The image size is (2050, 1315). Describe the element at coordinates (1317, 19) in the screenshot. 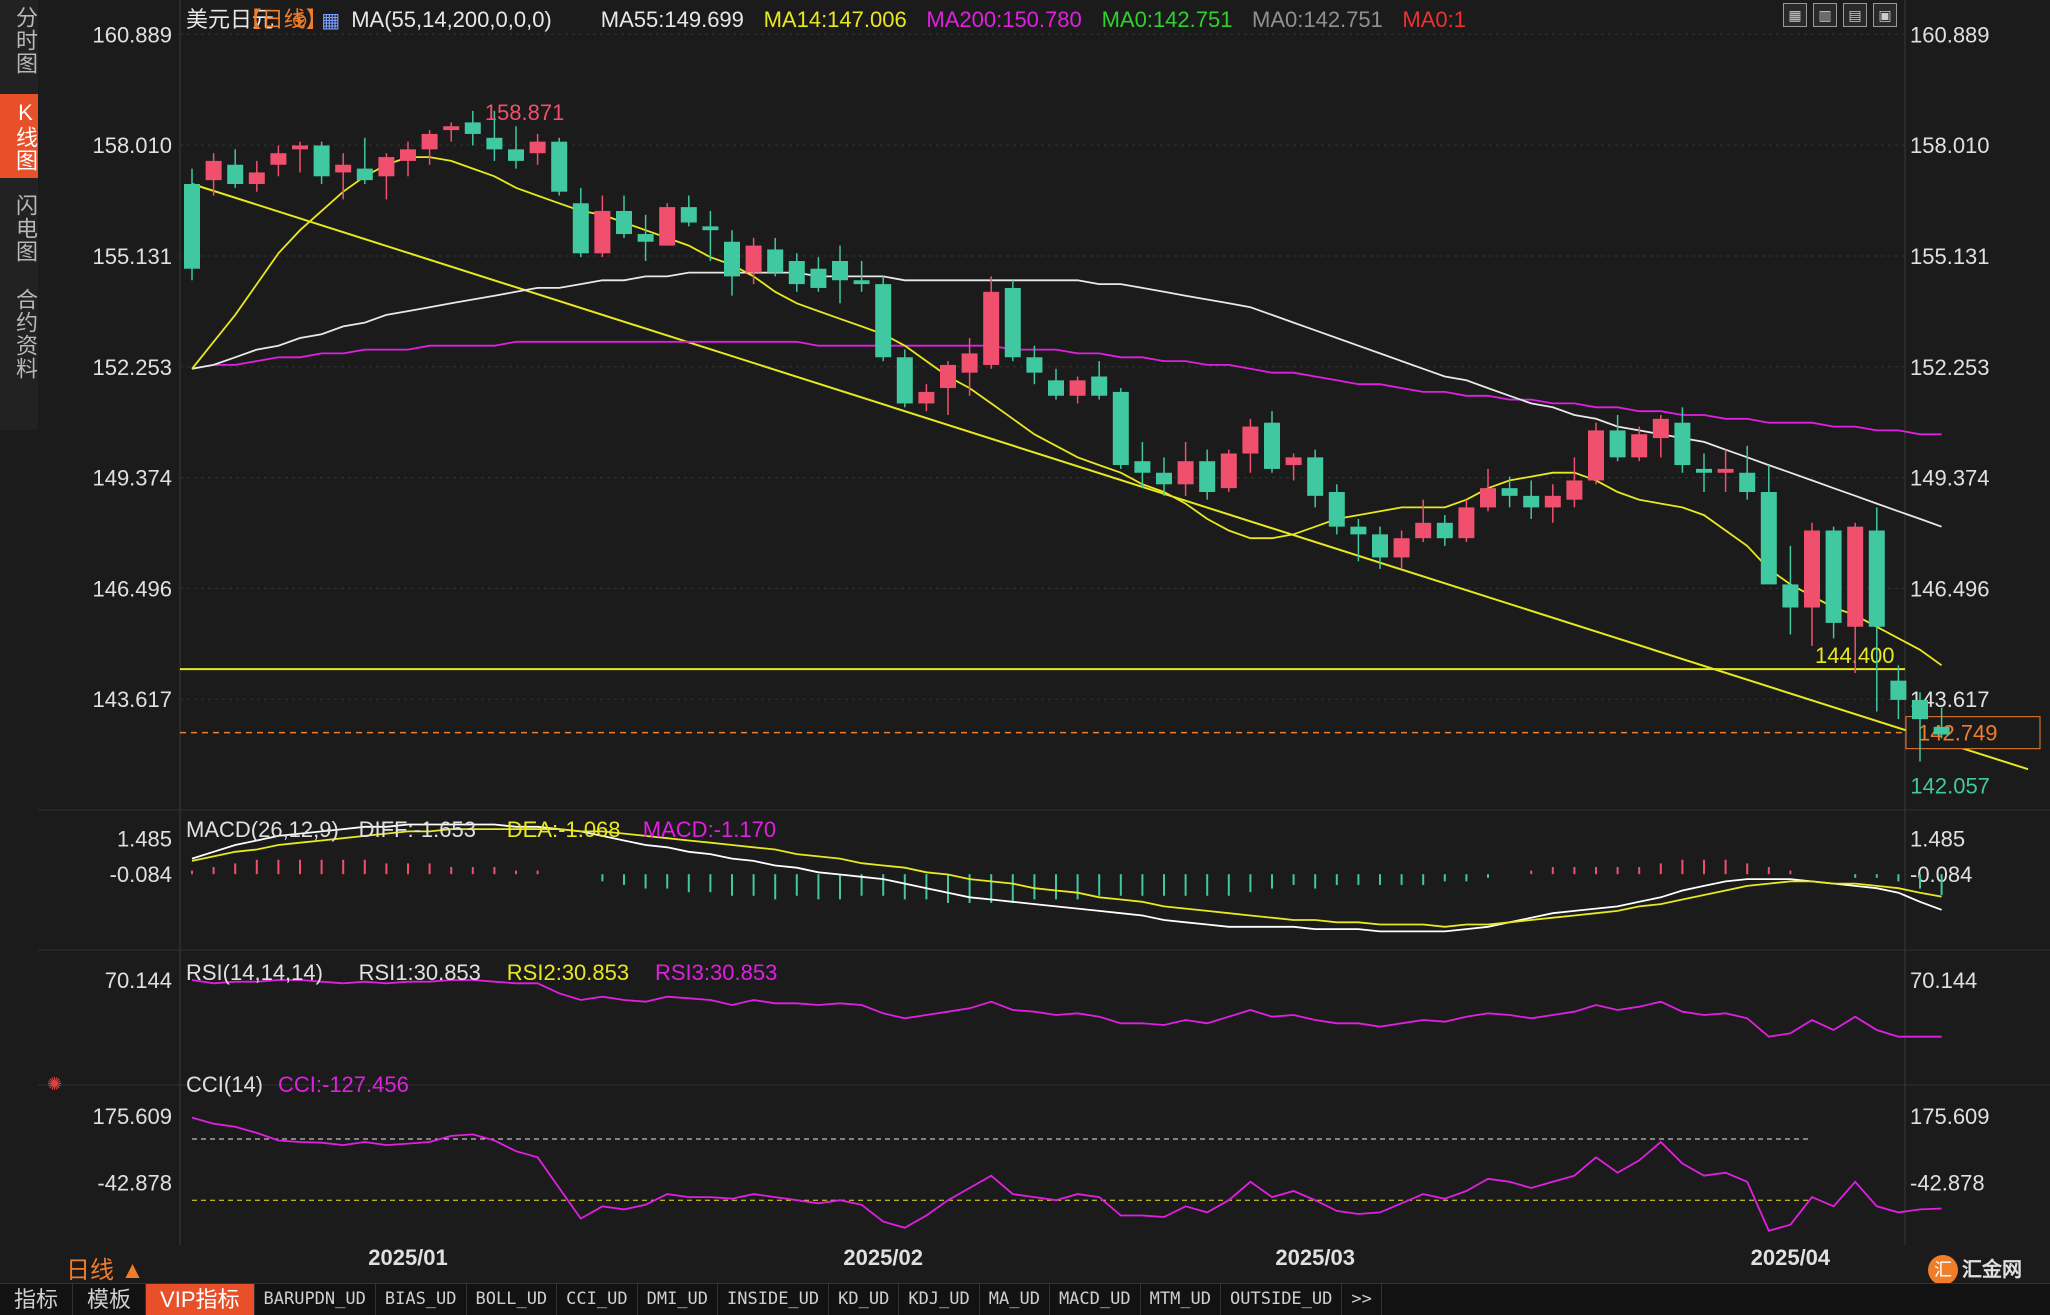

I see `header-ma0-b: MA0:142.751` at that location.